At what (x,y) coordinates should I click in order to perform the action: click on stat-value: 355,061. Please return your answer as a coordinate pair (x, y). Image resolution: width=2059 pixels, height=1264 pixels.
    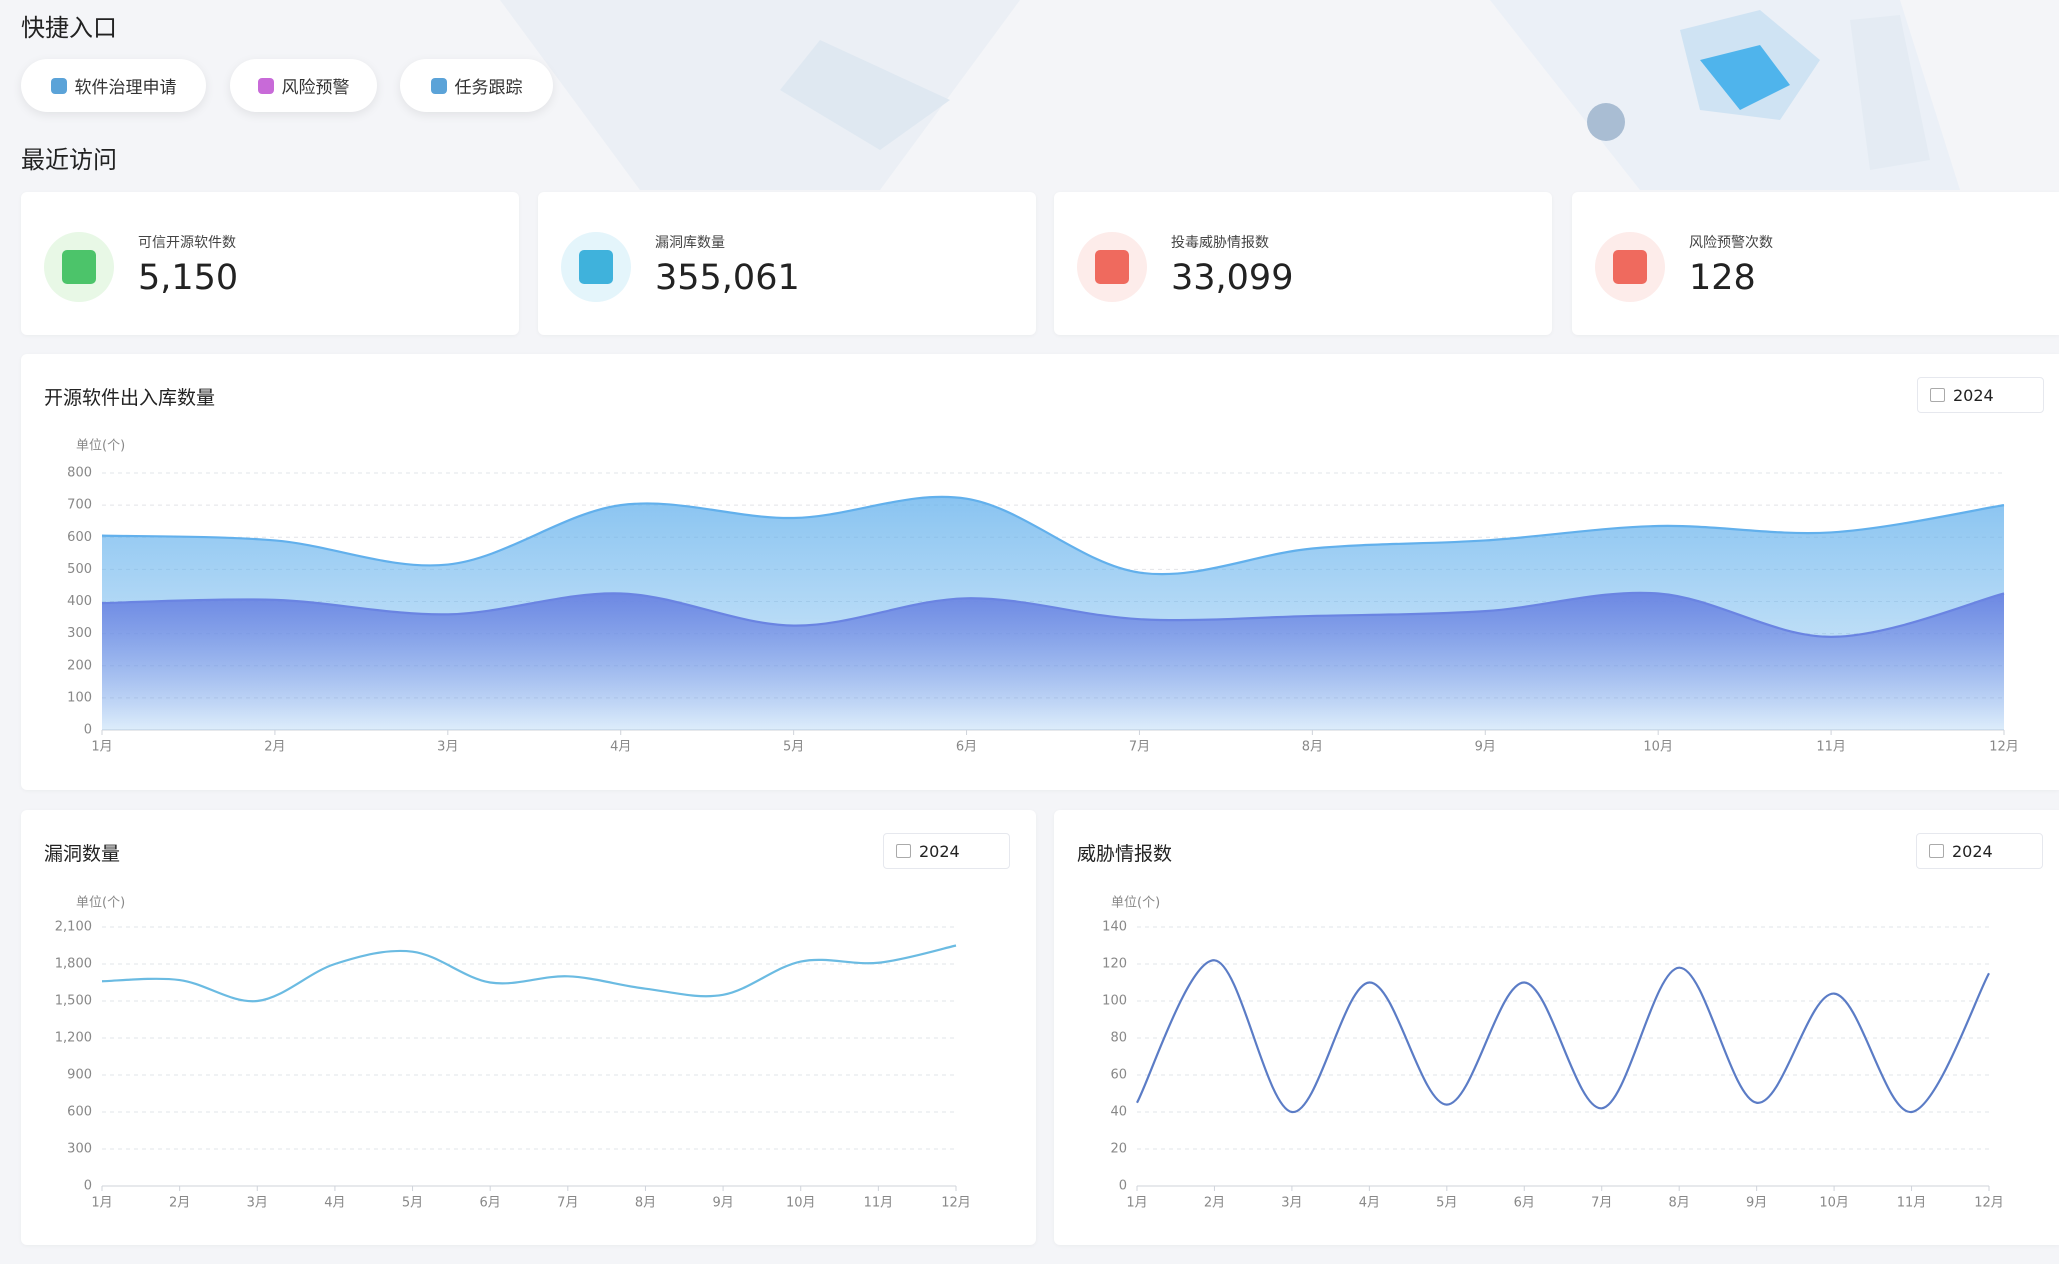
    Looking at the image, I should click on (727, 278).